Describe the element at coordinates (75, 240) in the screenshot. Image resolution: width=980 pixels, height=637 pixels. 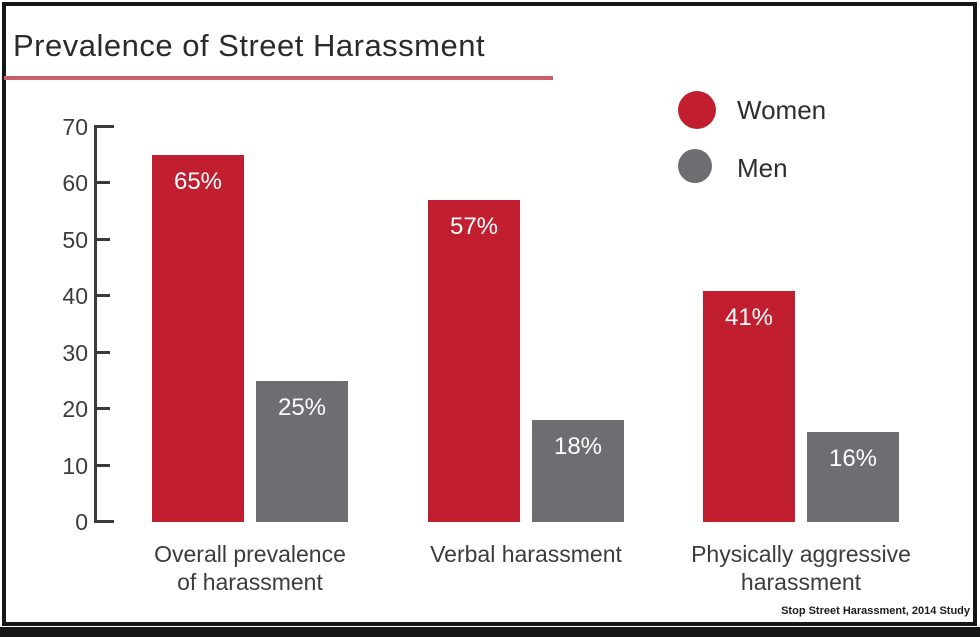
I see `y-tick-label: 50` at that location.